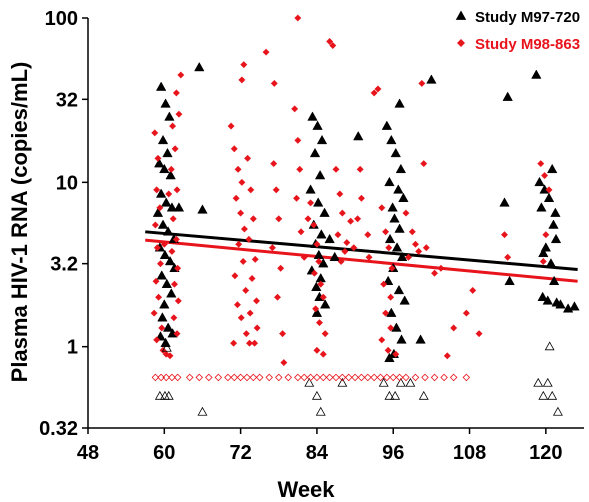  What do you see at coordinates (527, 17) in the screenshot?
I see `legend-label-m97-720: Study M97-720` at bounding box center [527, 17].